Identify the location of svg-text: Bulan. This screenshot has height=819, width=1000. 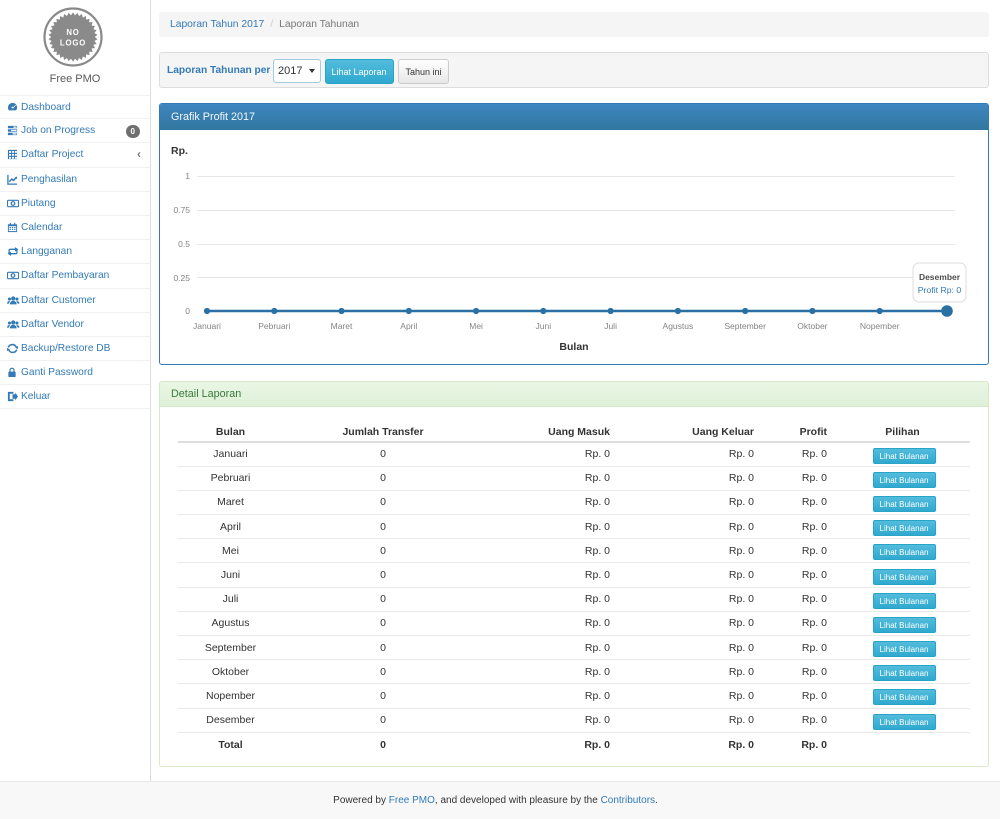
(573, 347).